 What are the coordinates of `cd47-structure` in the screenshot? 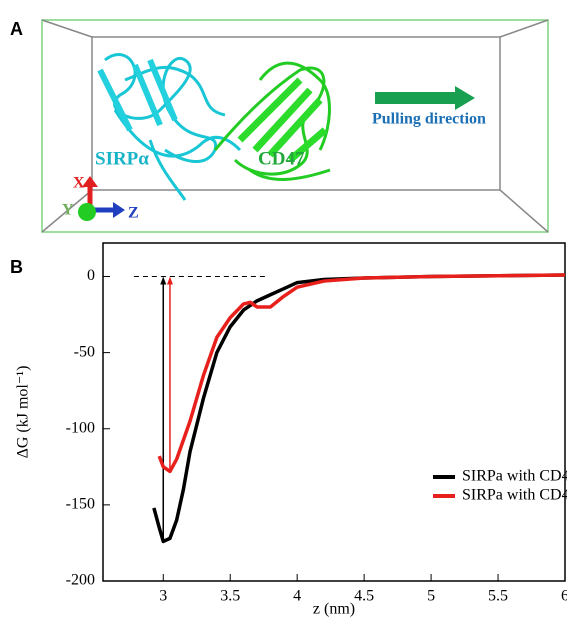 It's located at (272, 121).